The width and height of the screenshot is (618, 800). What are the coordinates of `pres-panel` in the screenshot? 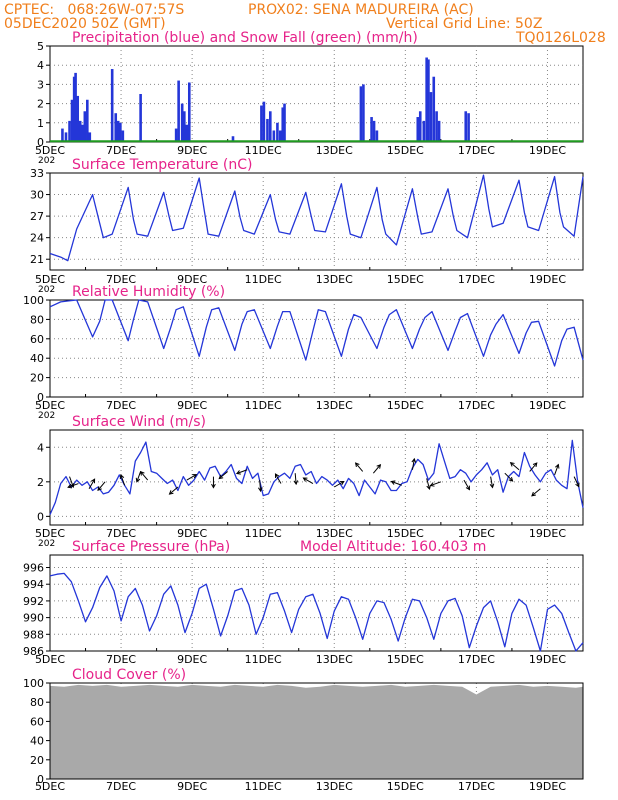 It's located at (315, 603).